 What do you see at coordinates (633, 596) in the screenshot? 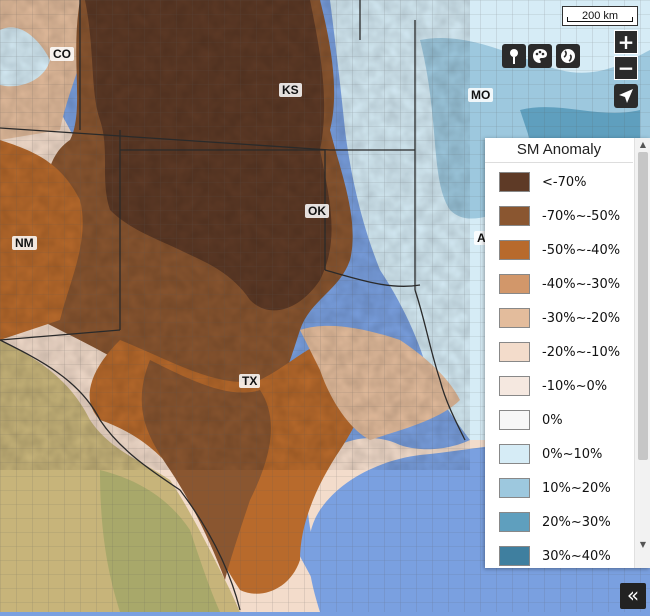
I see `collapse-panel-button: «` at bounding box center [633, 596].